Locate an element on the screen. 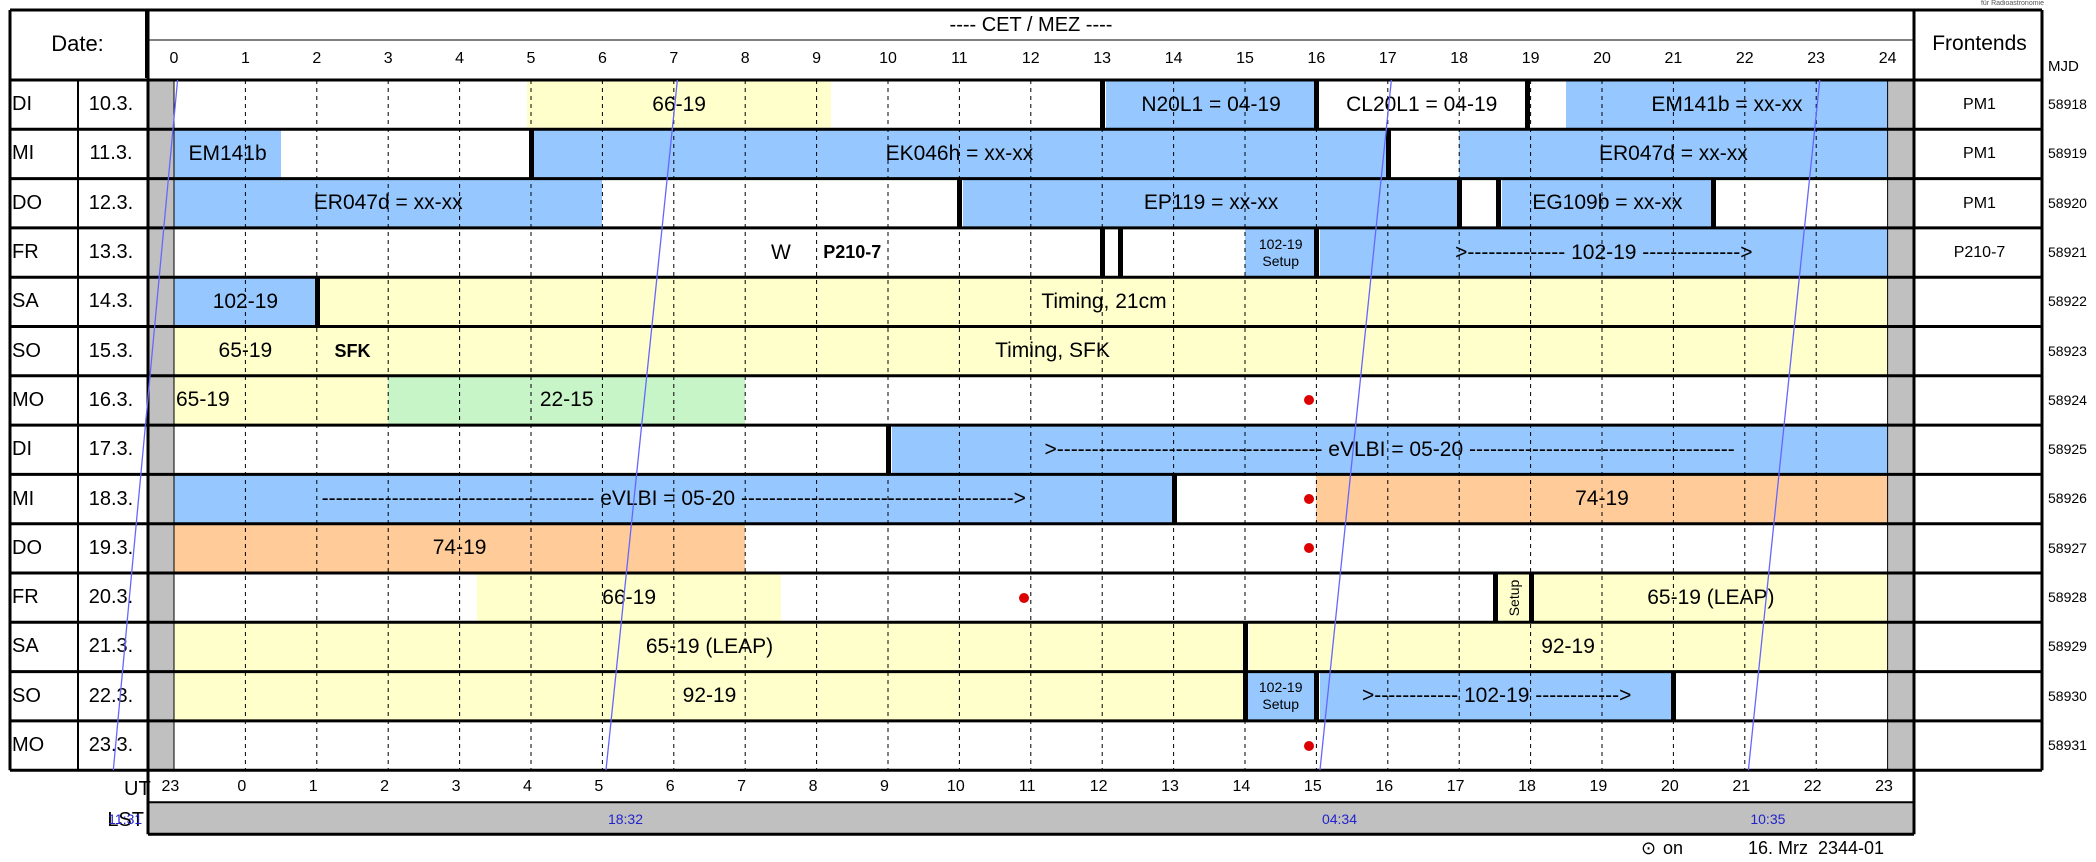 The image size is (2096, 862). schedule-block: Setup is located at coordinates (1514, 598).